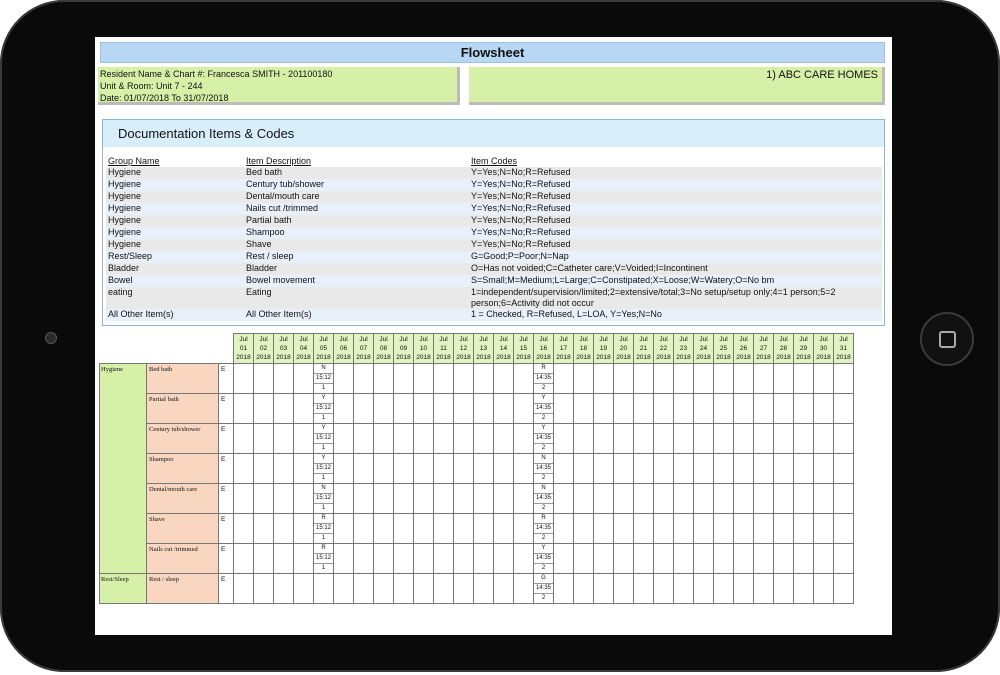 The image size is (1000, 675). I want to click on day-cell: R 15:12 1, so click(323, 558).